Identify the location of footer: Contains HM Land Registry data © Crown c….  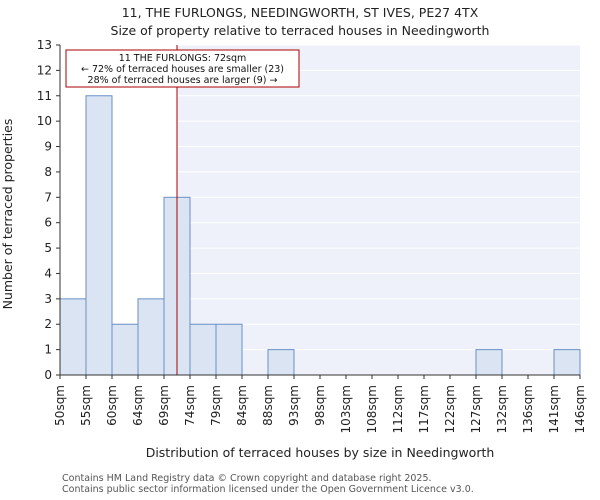
(268, 484).